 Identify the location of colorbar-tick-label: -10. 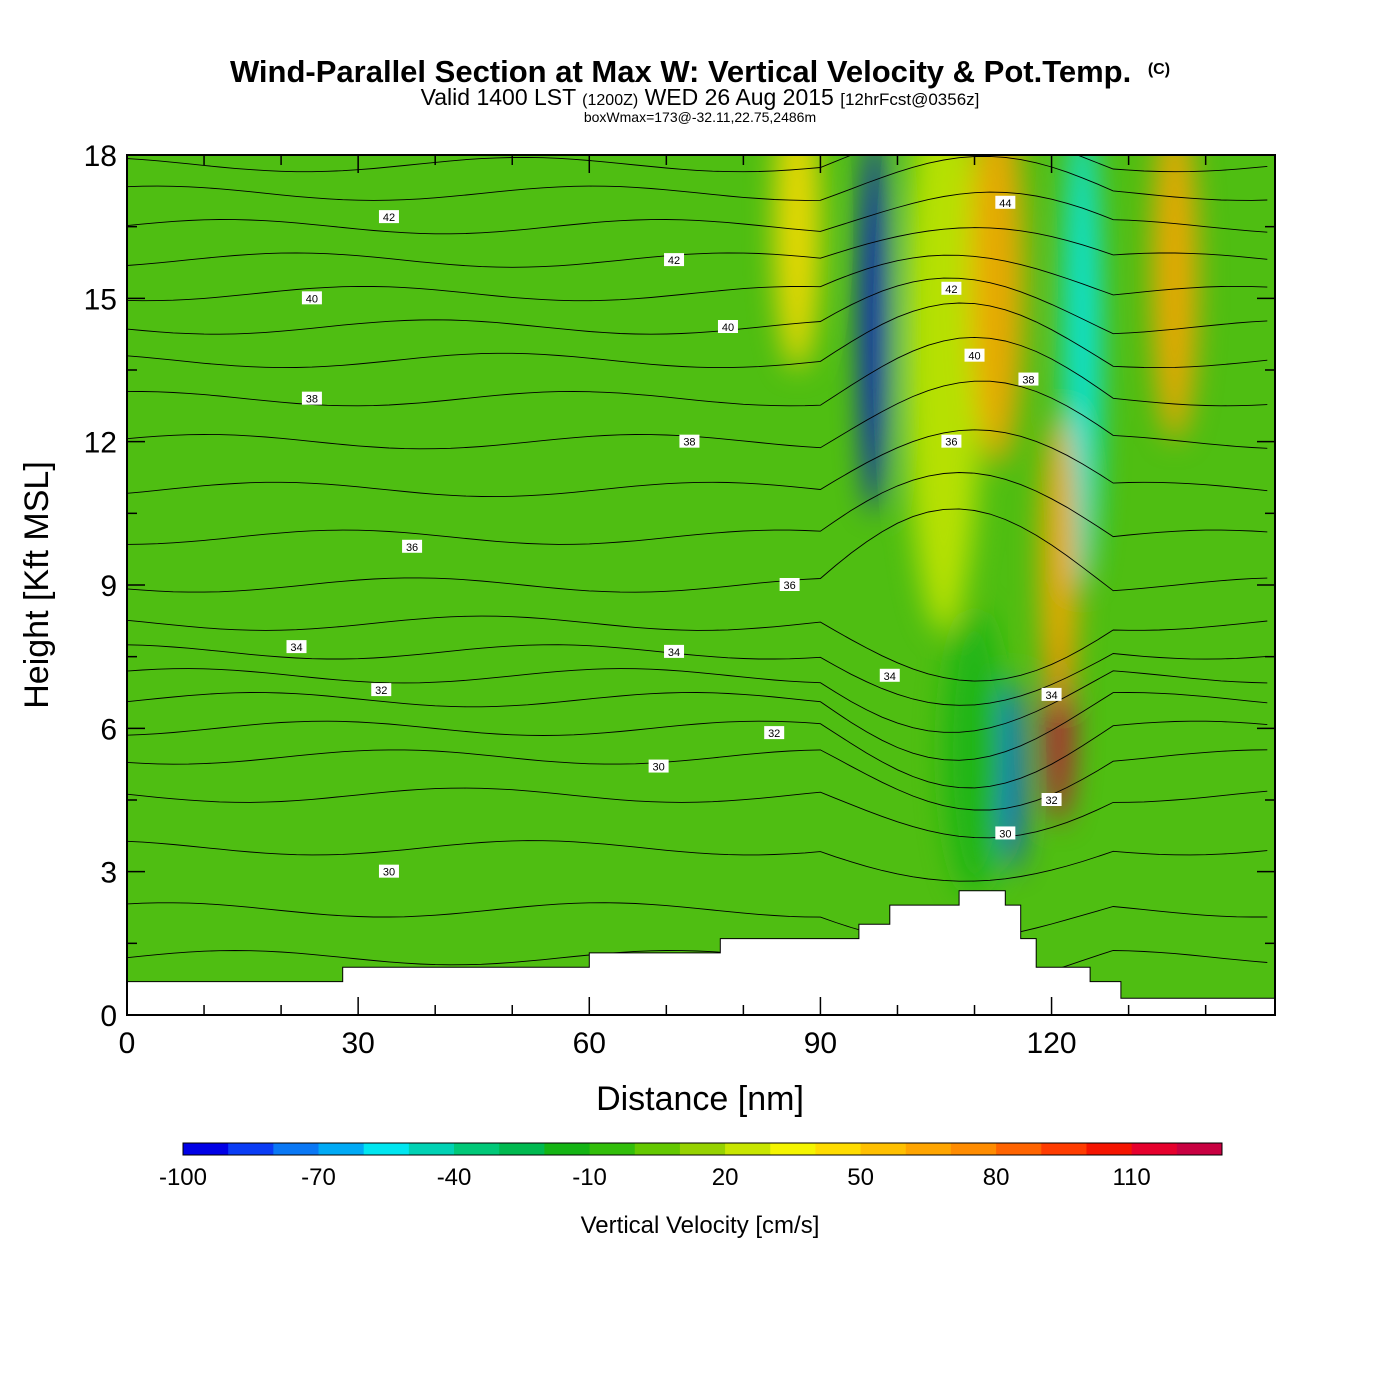
(589, 1177).